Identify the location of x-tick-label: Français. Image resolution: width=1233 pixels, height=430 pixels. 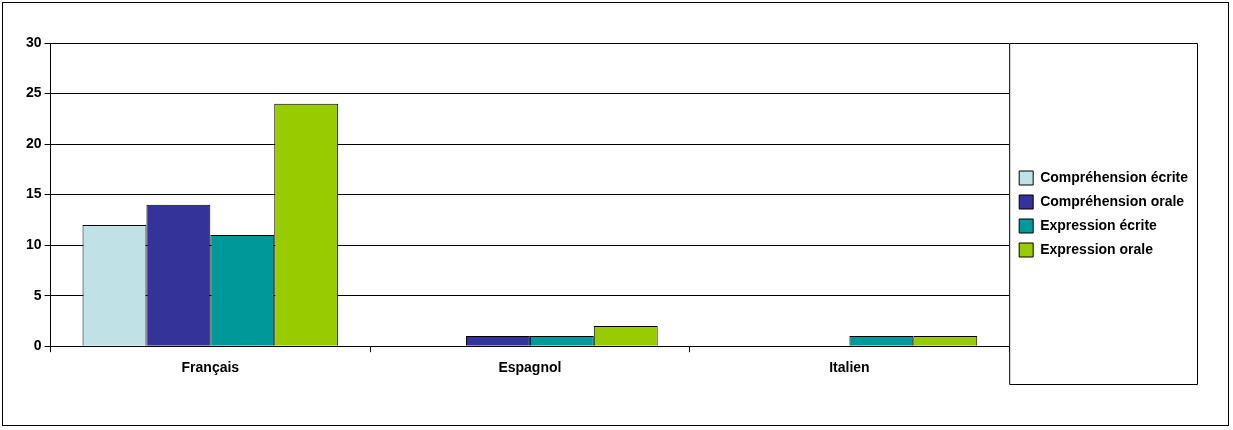
(210, 367).